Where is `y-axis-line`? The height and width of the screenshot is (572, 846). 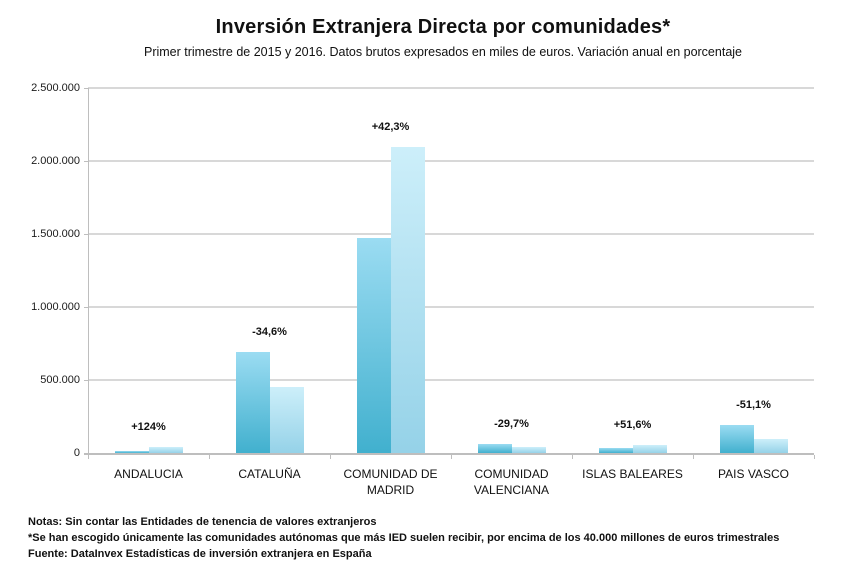
y-axis-line is located at coordinates (88, 271).